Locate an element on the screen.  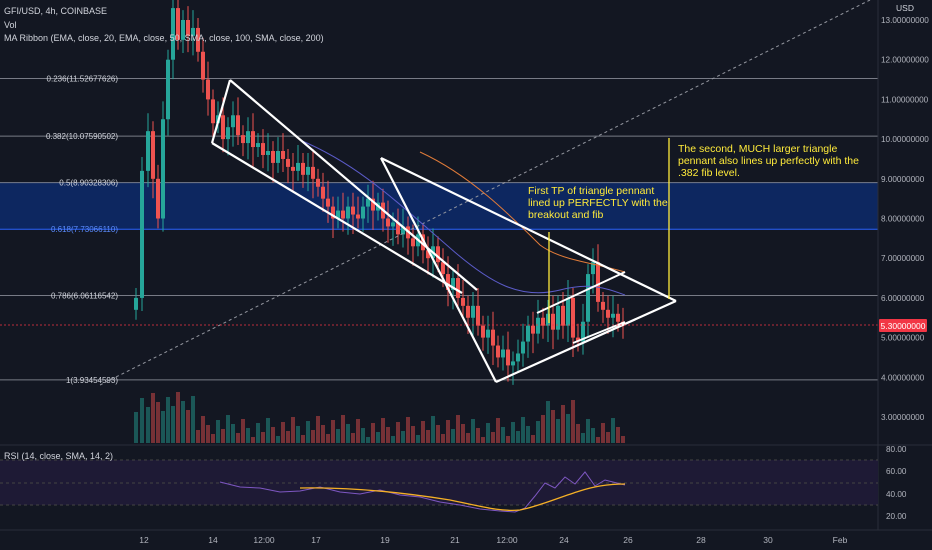
price-tick-label: 8.00000000 is located at coordinates (903, 219).